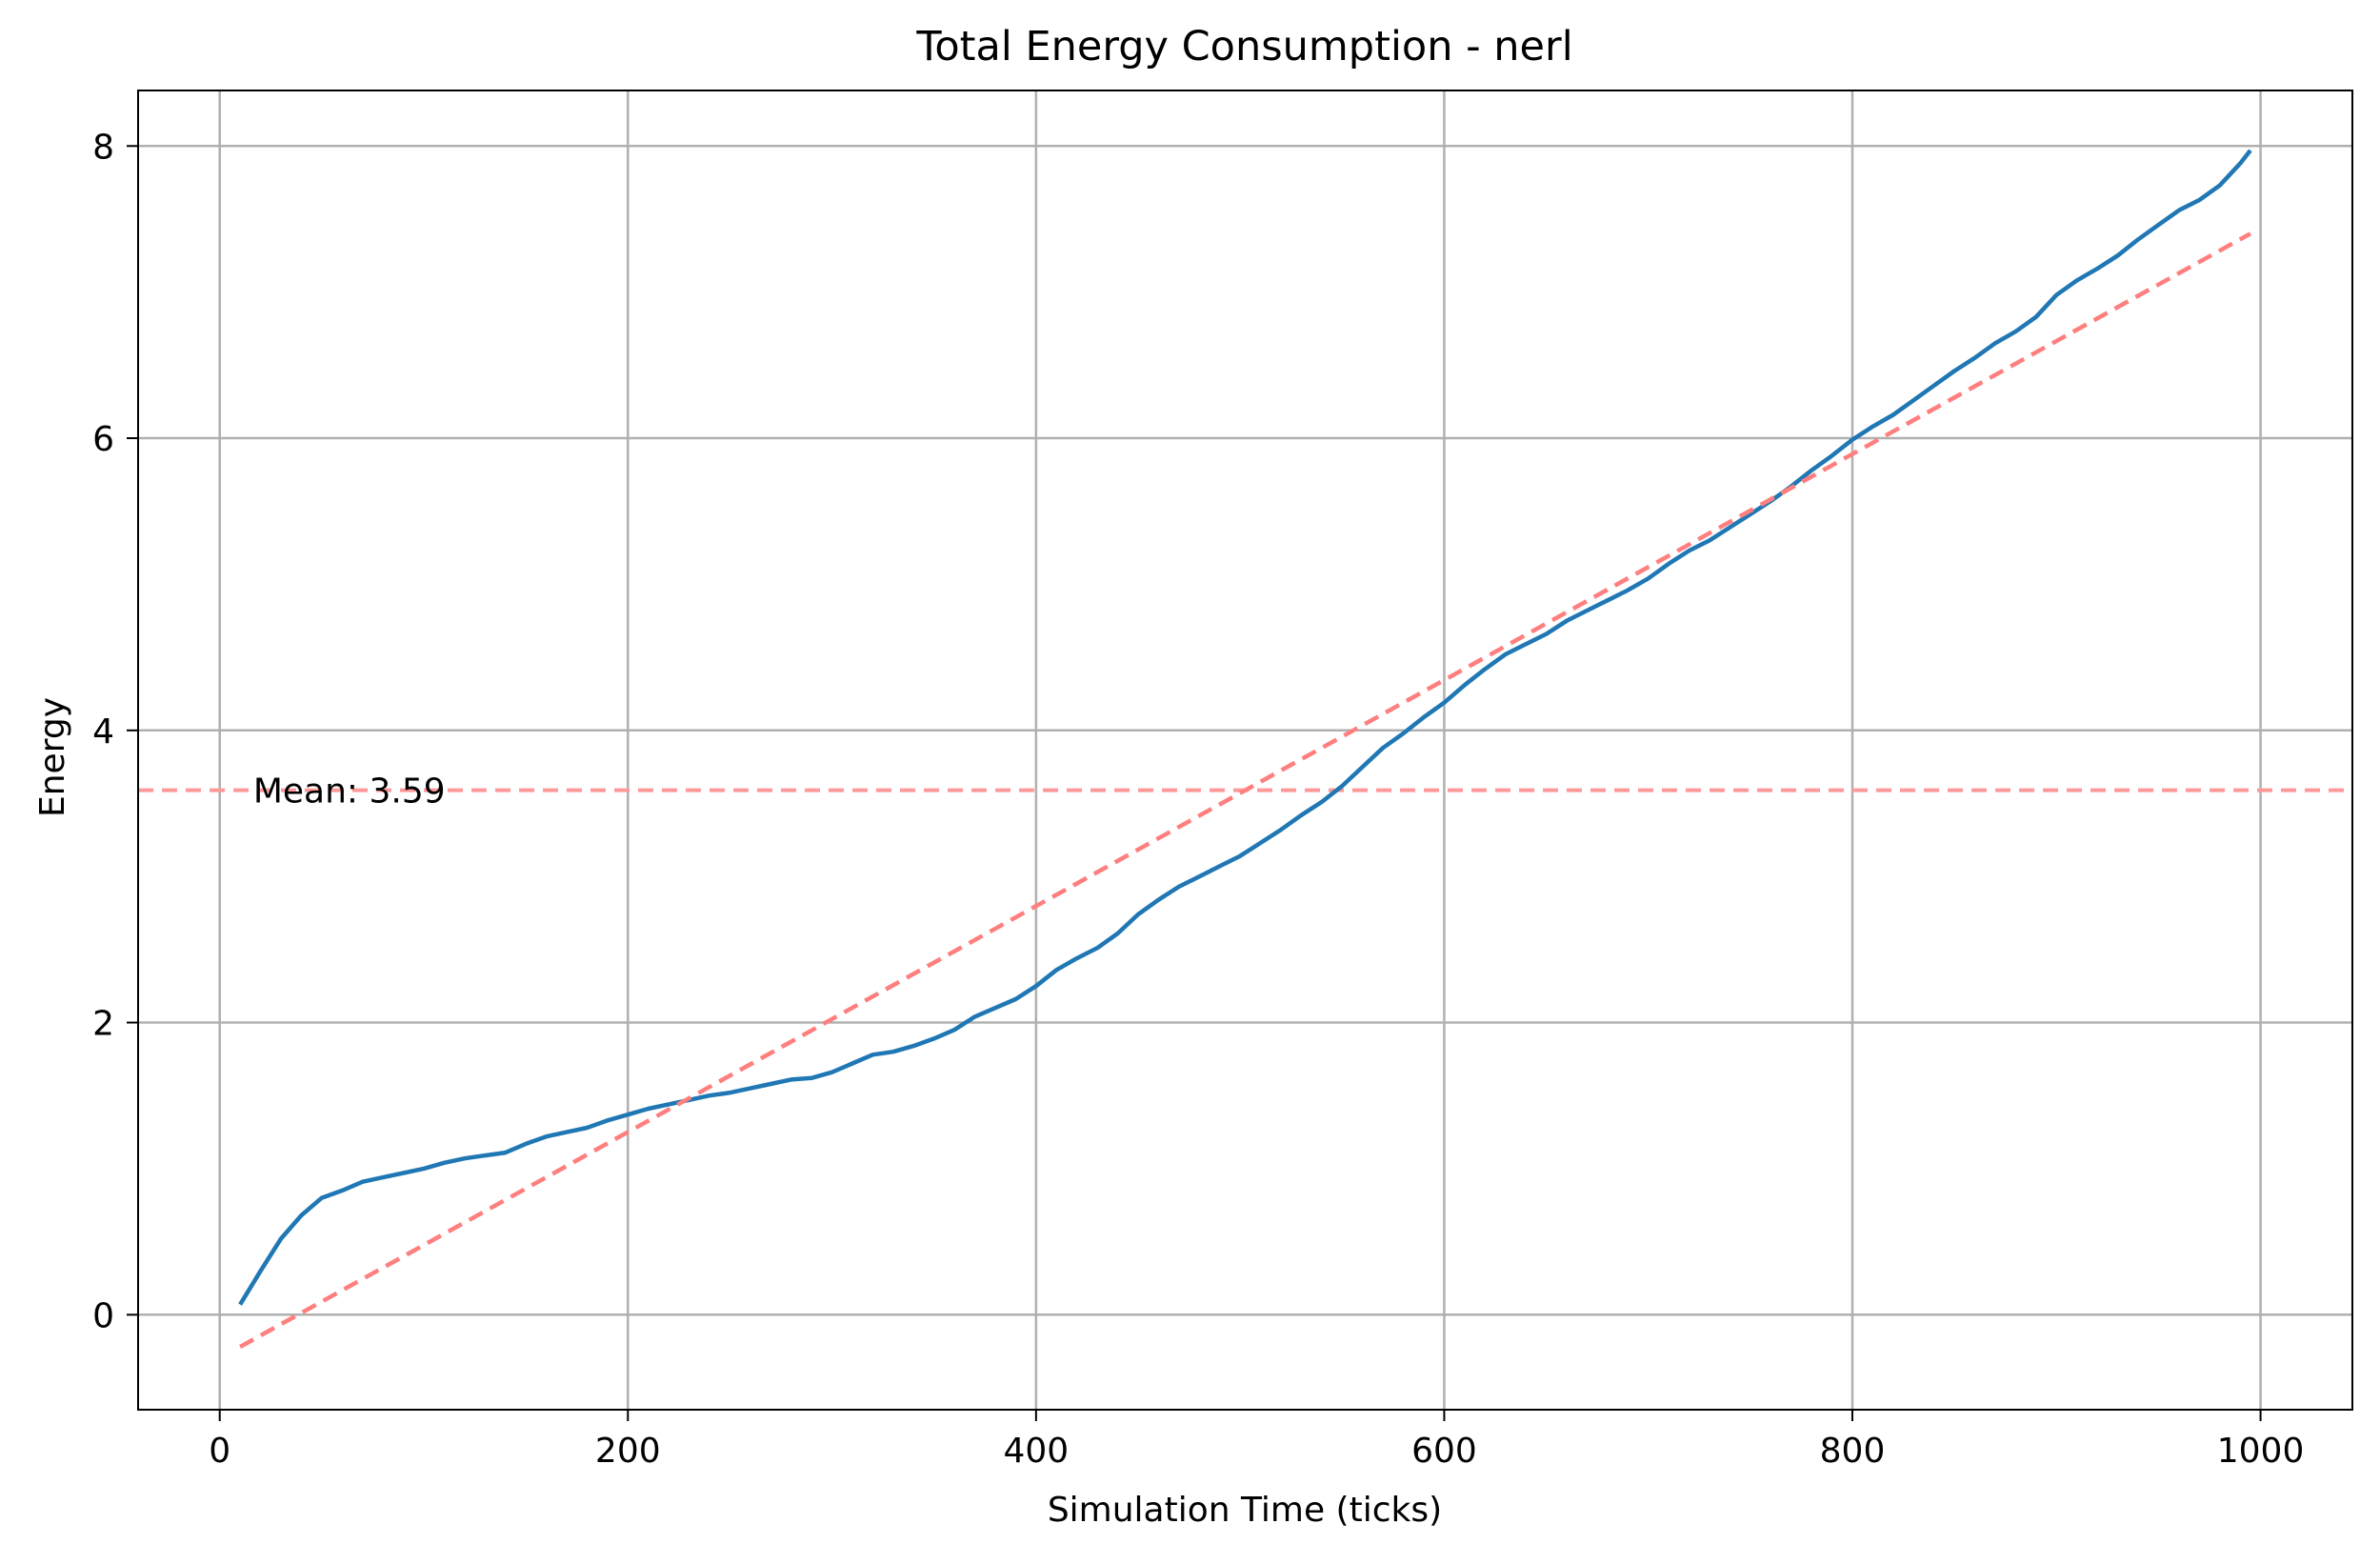 This screenshot has height=1564, width=2380. Describe the element at coordinates (115, 731) in the screenshot. I see `y-axis-ticks: 0 2 4 6 8` at that location.